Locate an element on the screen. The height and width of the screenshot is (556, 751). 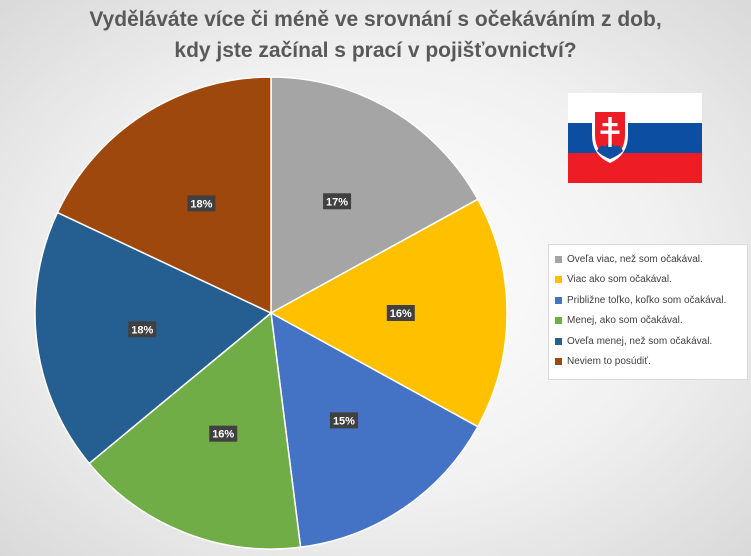
legend-item: Menej, ako som očakával. is located at coordinates (651, 321).